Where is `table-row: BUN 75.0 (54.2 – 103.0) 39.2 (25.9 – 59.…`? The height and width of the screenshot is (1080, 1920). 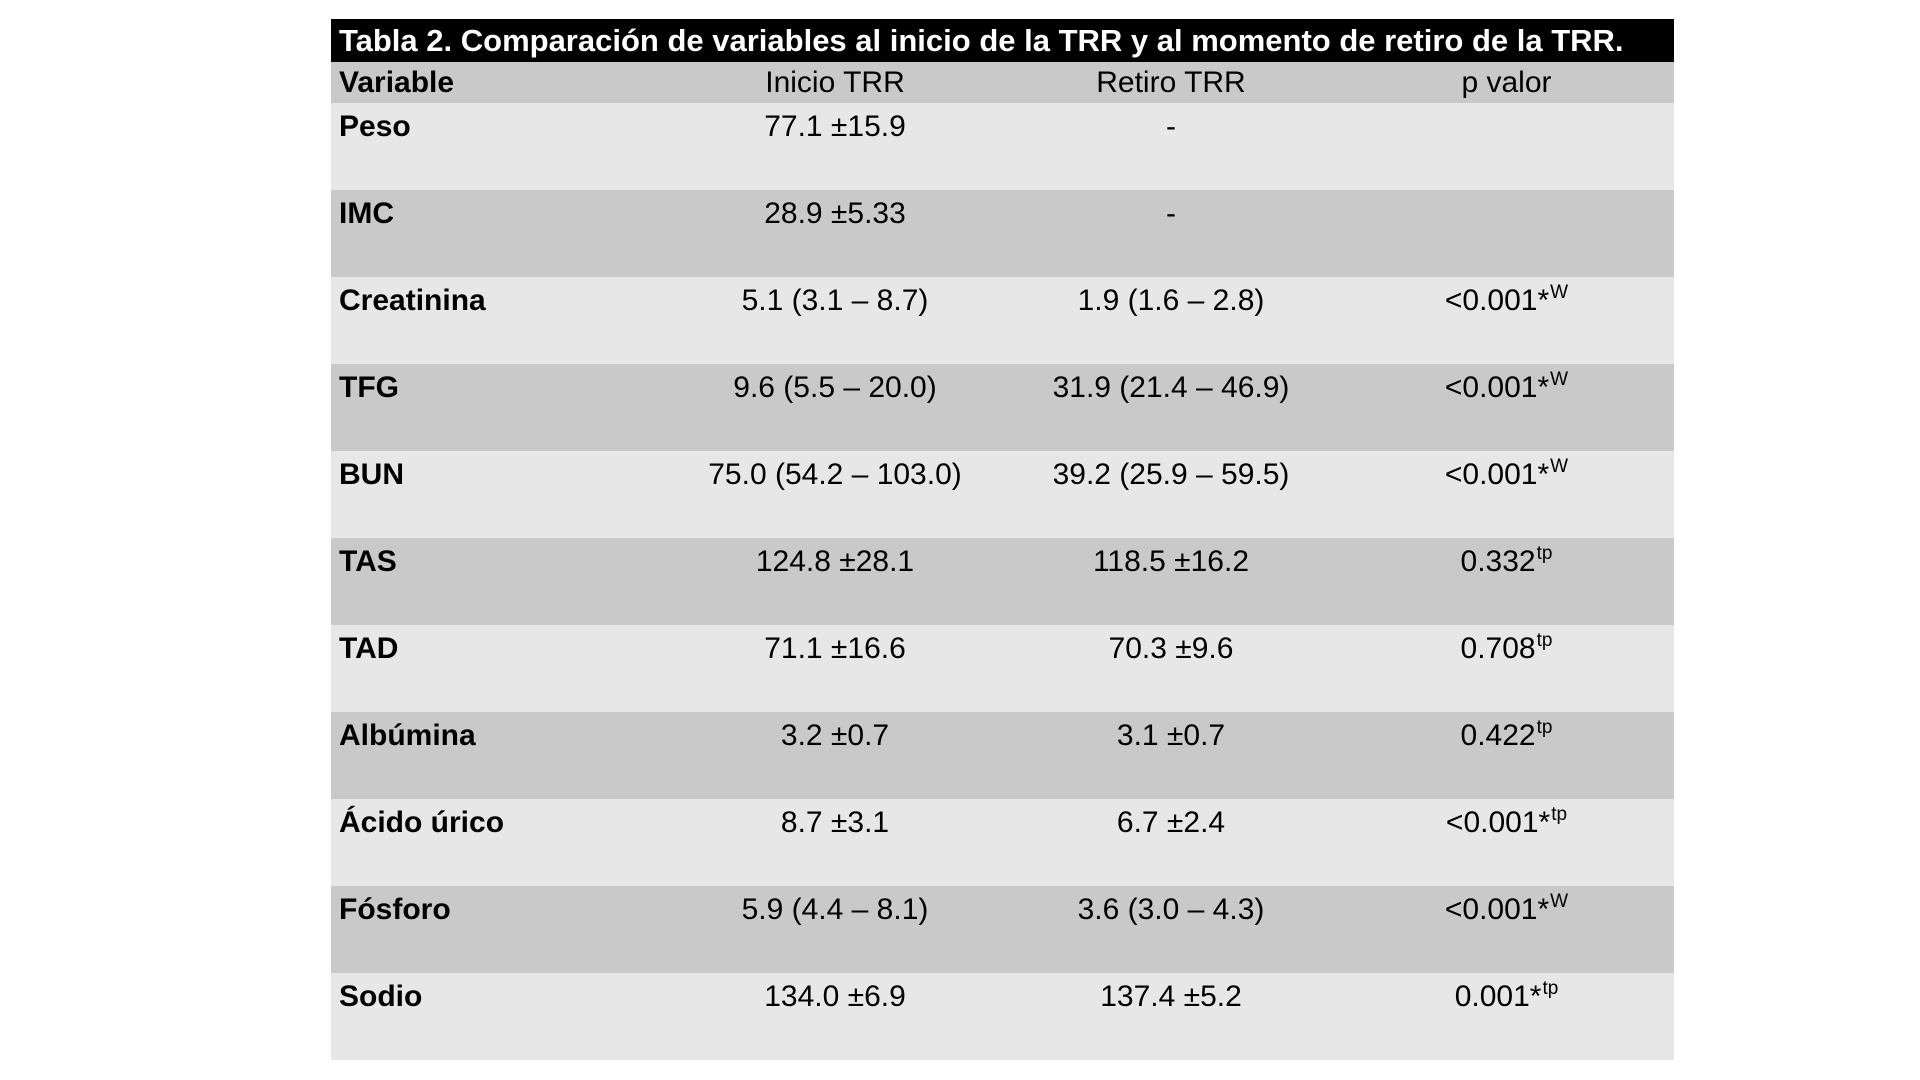
table-row: BUN 75.0 (54.2 – 103.0) 39.2 (25.9 – 59.… is located at coordinates (1002, 494).